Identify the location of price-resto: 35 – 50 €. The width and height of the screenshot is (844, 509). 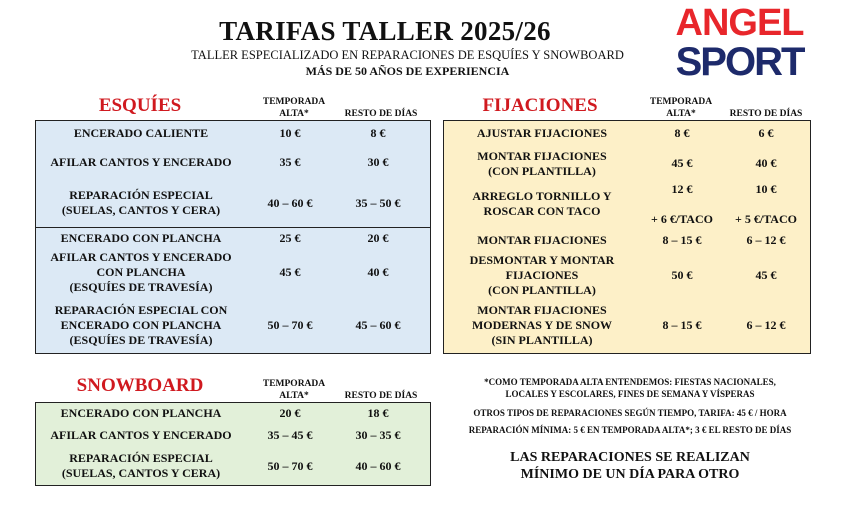
(378, 202).